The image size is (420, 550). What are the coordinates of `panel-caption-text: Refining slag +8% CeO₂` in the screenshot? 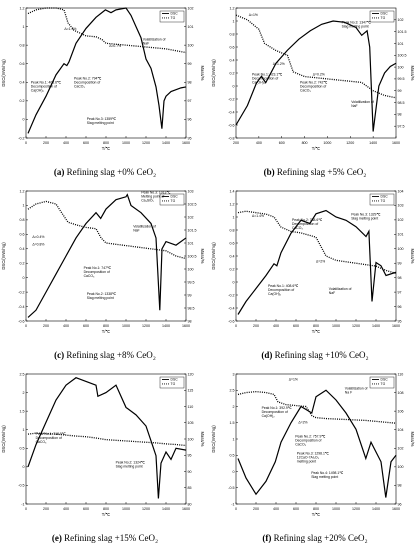 It's located at (110, 355).